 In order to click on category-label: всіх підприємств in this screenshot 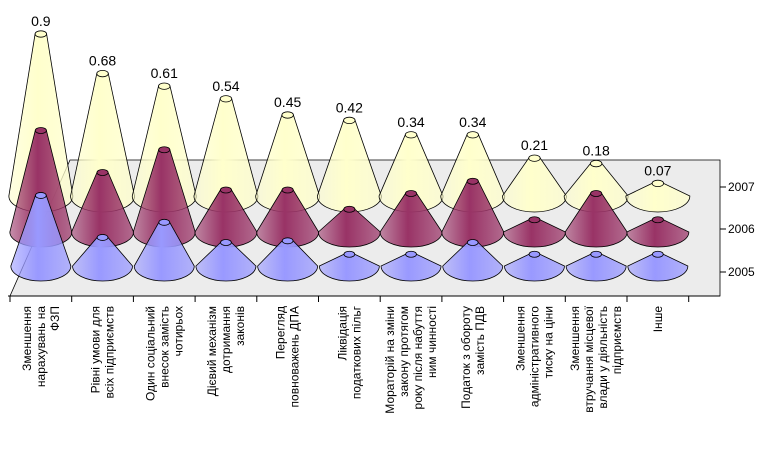, I will do `click(110, 352)`.